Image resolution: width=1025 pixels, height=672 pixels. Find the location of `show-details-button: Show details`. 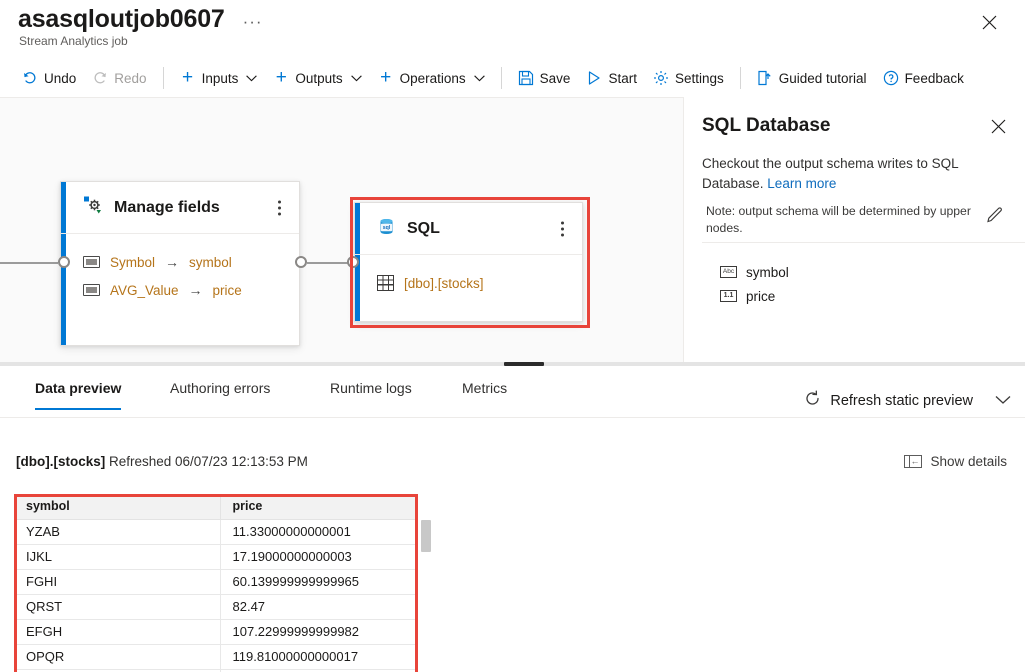

show-details-button: Show details is located at coordinates (955, 461).